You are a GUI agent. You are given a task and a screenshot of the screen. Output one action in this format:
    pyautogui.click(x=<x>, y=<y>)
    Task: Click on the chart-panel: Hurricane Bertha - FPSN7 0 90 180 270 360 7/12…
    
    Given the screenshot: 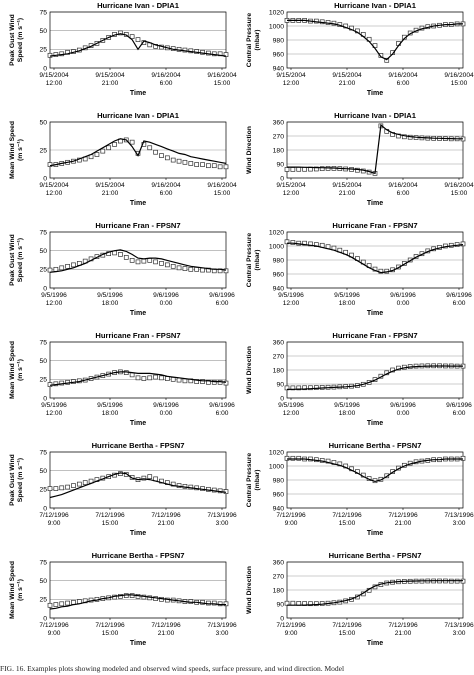 What is the action you would take?
    pyautogui.click(x=360, y=599)
    